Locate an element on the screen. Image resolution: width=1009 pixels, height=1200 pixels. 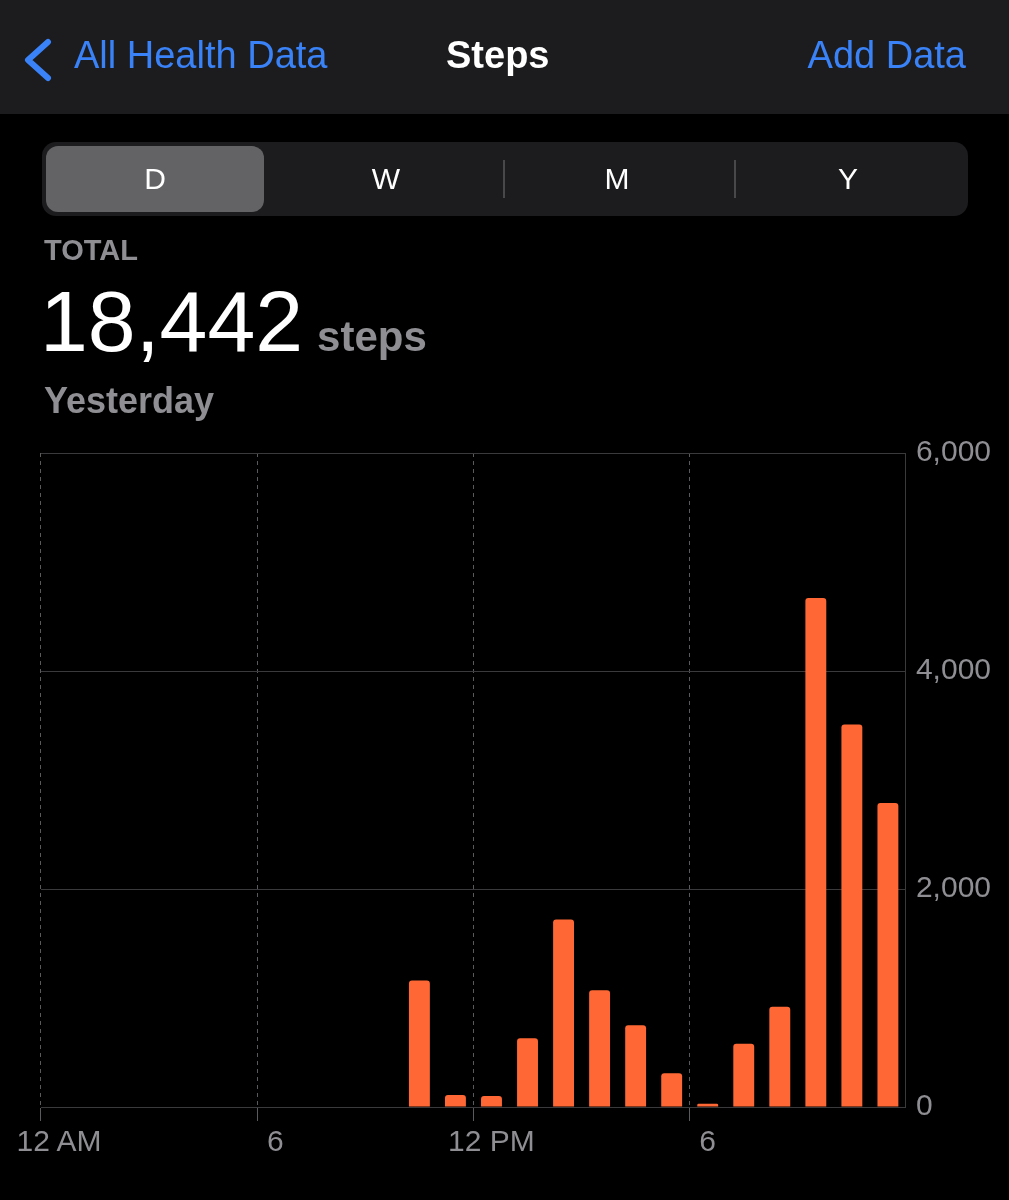
x-tick-label: 12 PM is located at coordinates (491, 1141).